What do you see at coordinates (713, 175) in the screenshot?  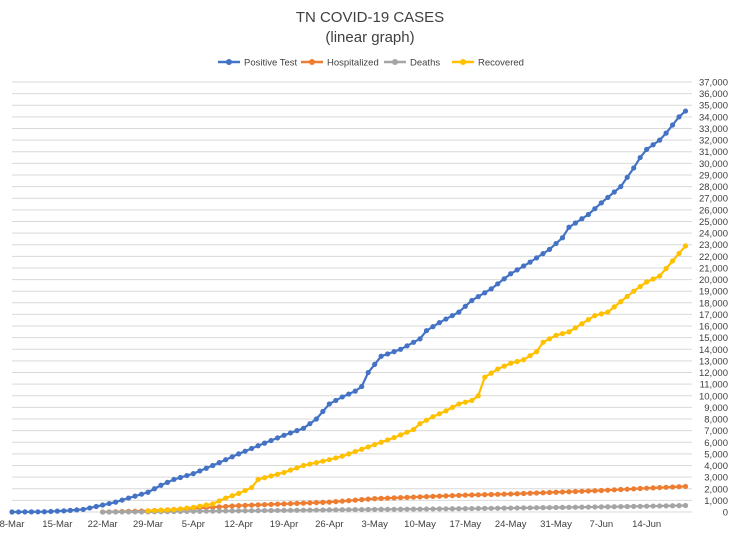 I see `y-tick-label: 29,000` at bounding box center [713, 175].